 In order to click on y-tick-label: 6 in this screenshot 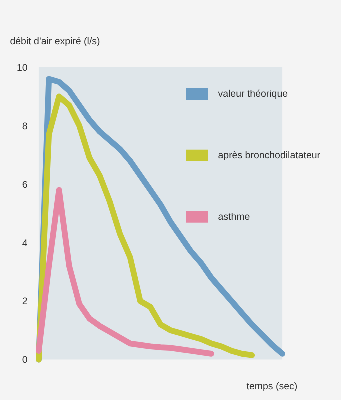, I will do `click(25, 185)`.